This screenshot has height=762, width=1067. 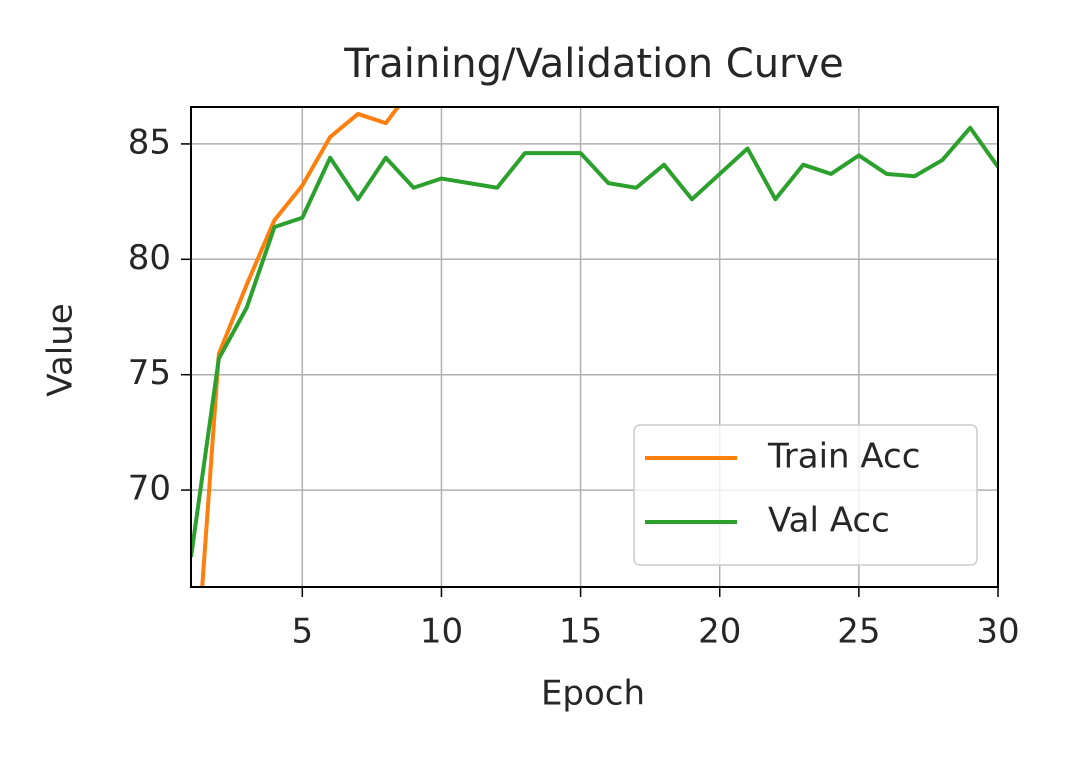 What do you see at coordinates (858, 632) in the screenshot?
I see `x-tick-label: 25` at bounding box center [858, 632].